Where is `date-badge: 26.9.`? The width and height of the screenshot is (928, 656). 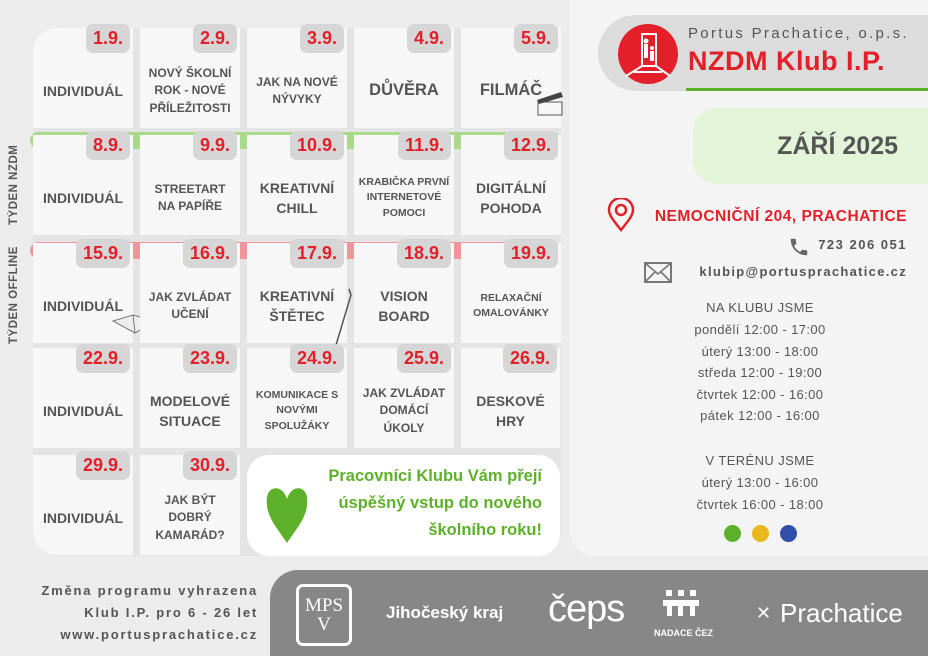 date-badge: 26.9. is located at coordinates (529, 358).